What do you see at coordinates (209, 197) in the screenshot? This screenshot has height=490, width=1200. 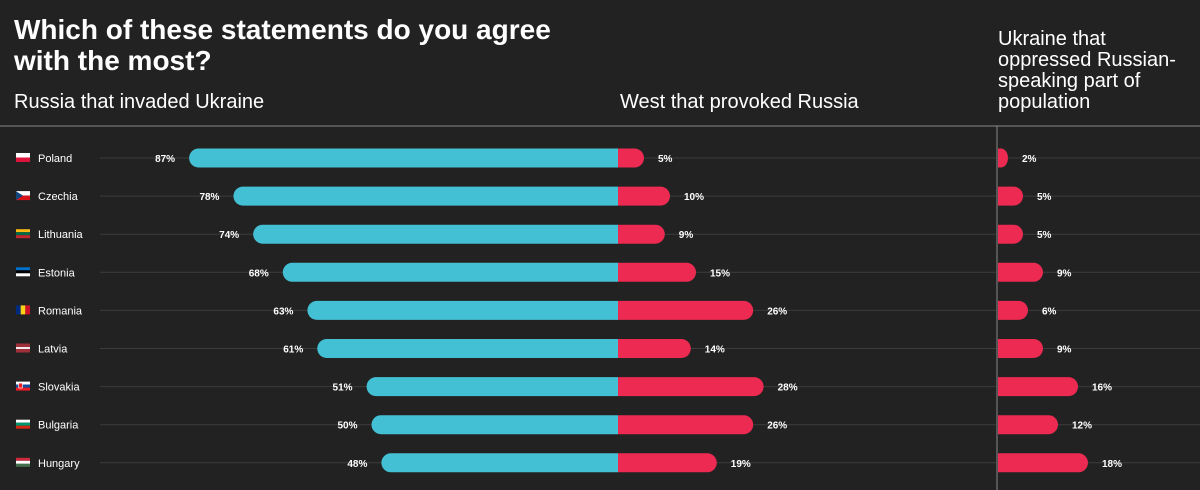 I see `data-label-russia: 78%` at bounding box center [209, 197].